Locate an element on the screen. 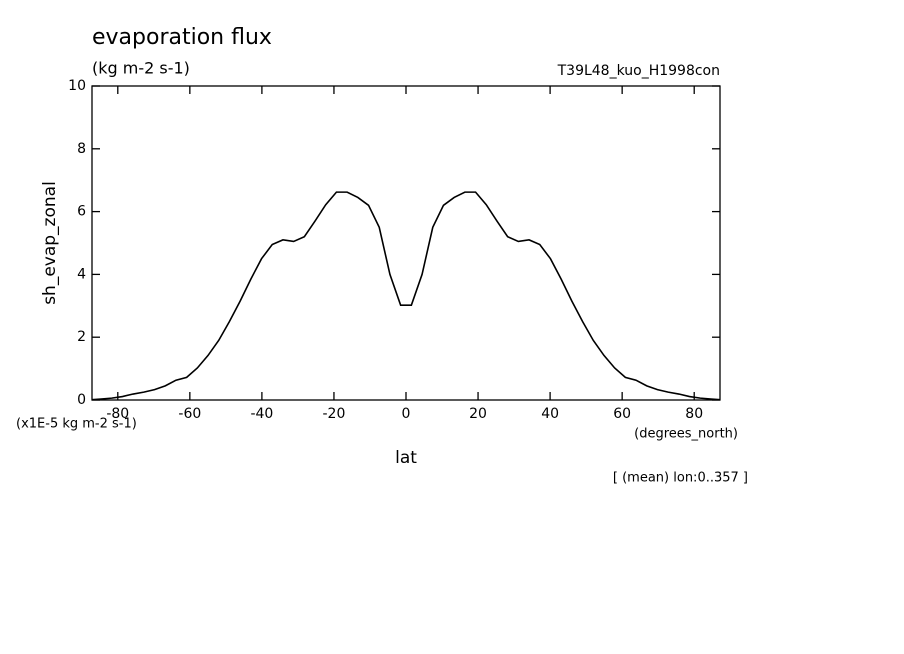 Image resolution: width=904 pixels, height=654 pixels. x-tick-label: 0 is located at coordinates (406, 414).